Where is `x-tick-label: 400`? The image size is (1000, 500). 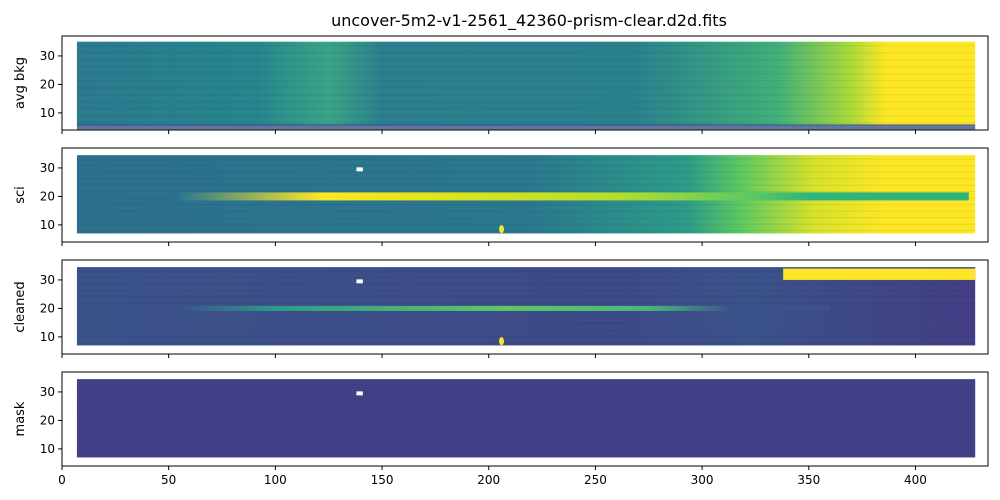 x-tick-label: 400 is located at coordinates (915, 480).